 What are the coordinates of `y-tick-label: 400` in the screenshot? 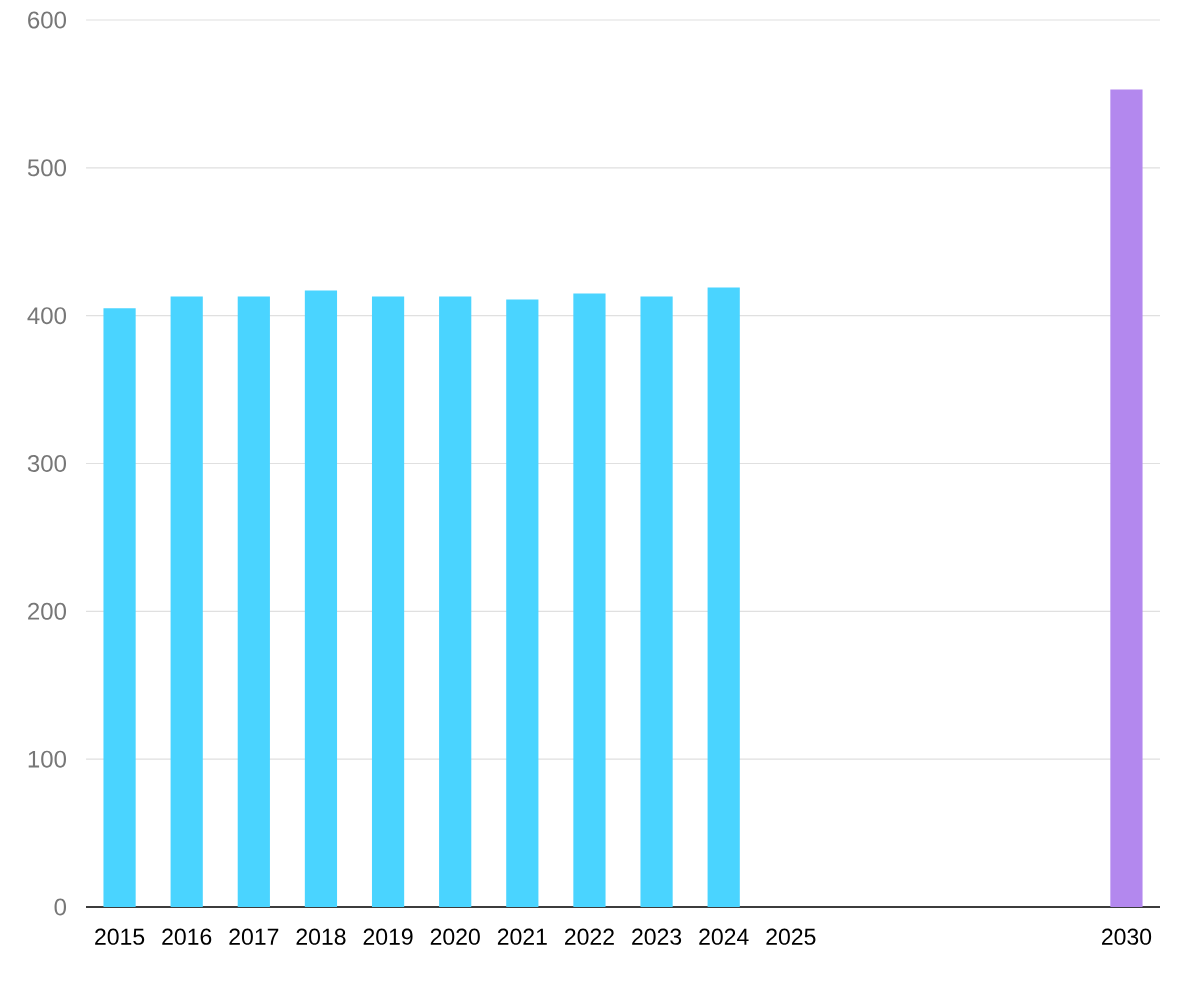 It's located at (47, 316).